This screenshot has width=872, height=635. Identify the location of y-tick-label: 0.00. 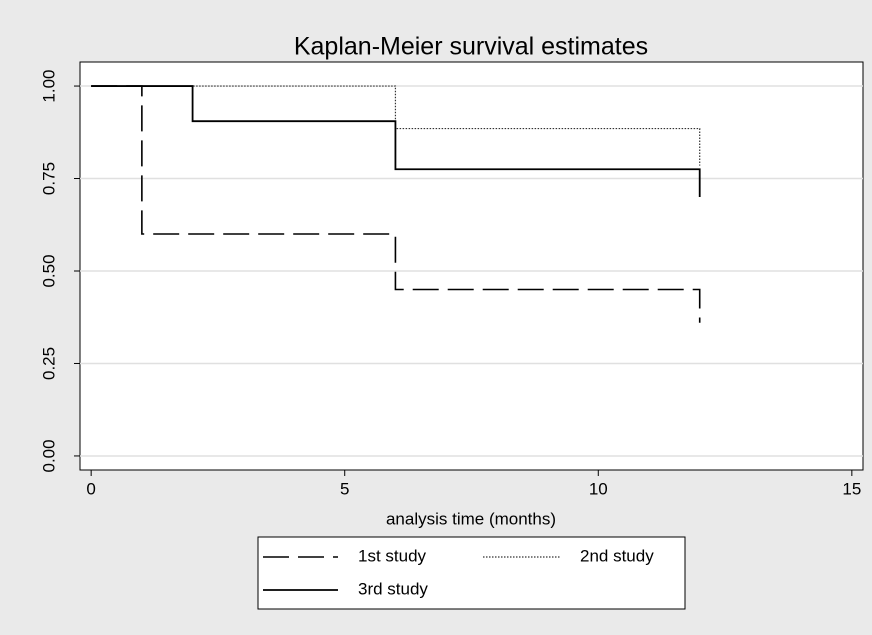
(48, 455).